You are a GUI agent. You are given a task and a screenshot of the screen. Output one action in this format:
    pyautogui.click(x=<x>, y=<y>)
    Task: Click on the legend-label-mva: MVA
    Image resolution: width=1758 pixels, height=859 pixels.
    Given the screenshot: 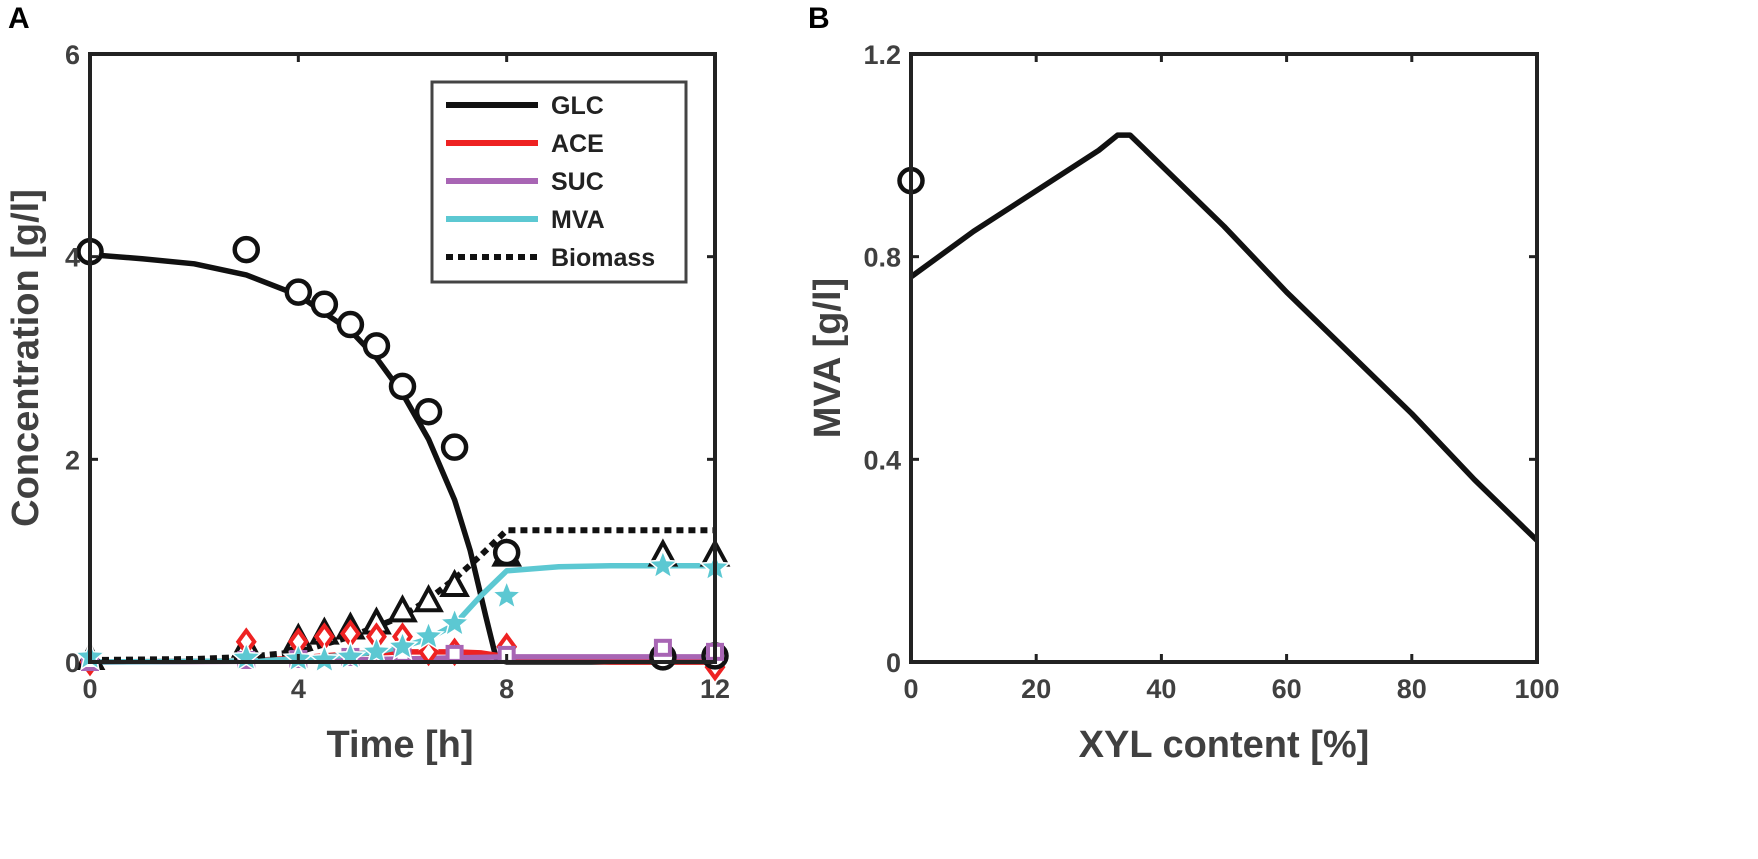 What is the action you would take?
    pyautogui.click(x=578, y=220)
    